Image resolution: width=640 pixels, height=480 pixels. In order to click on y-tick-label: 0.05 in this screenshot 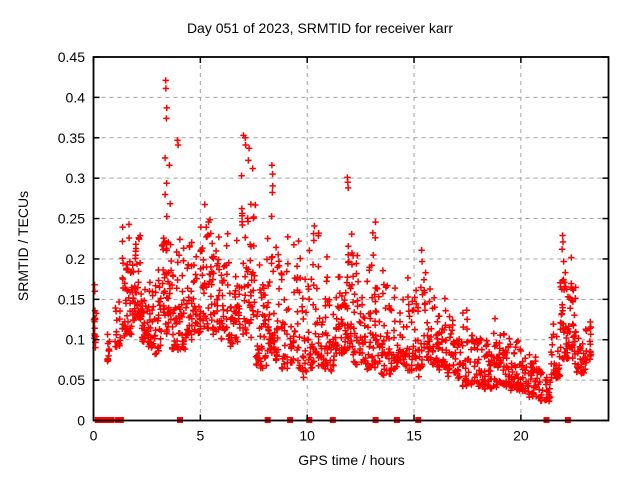, I will do `click(71, 380)`.